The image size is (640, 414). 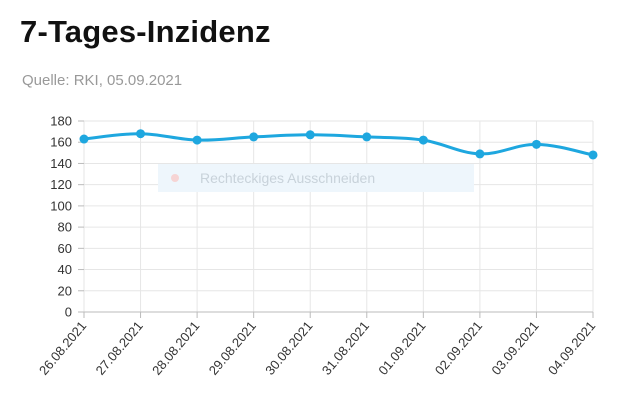 What do you see at coordinates (68, 312) in the screenshot?
I see `y-tick-label: 0` at bounding box center [68, 312].